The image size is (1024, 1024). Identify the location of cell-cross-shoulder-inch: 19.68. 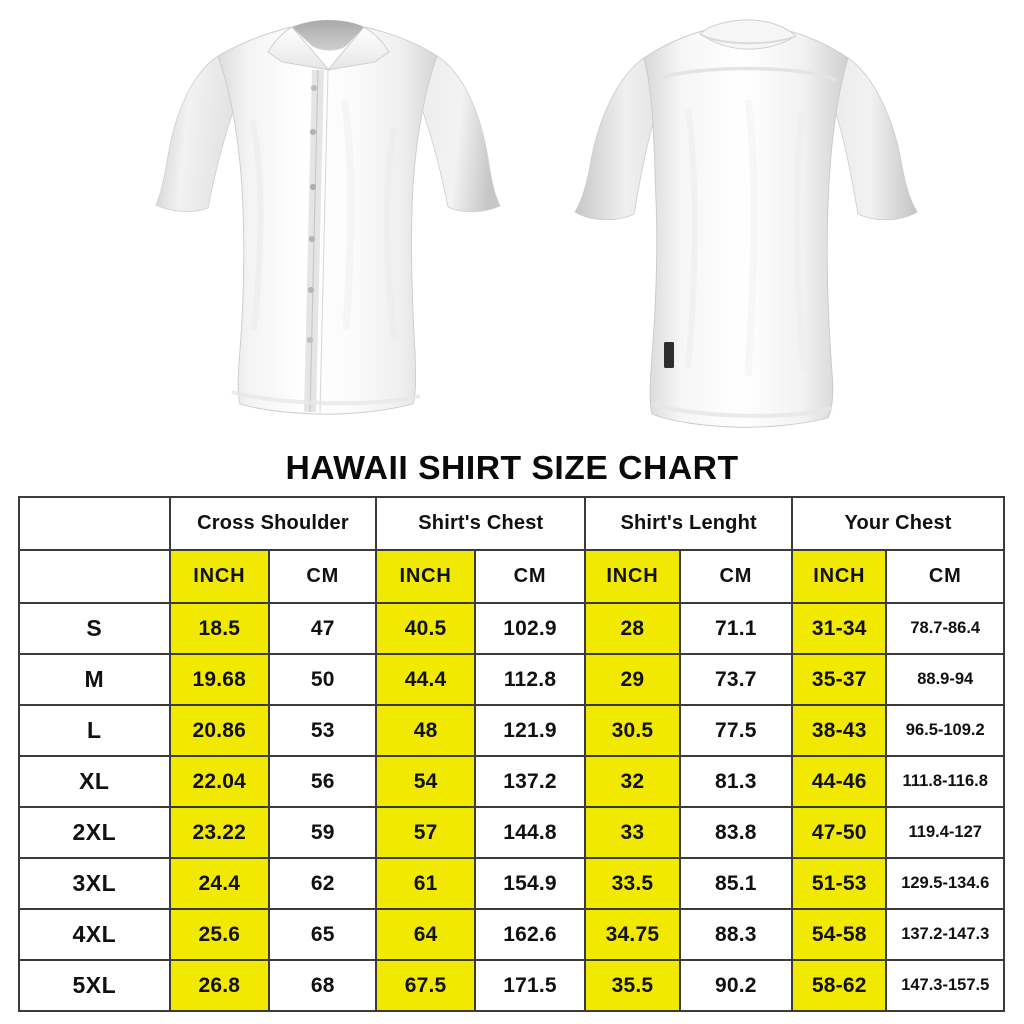
(219, 679).